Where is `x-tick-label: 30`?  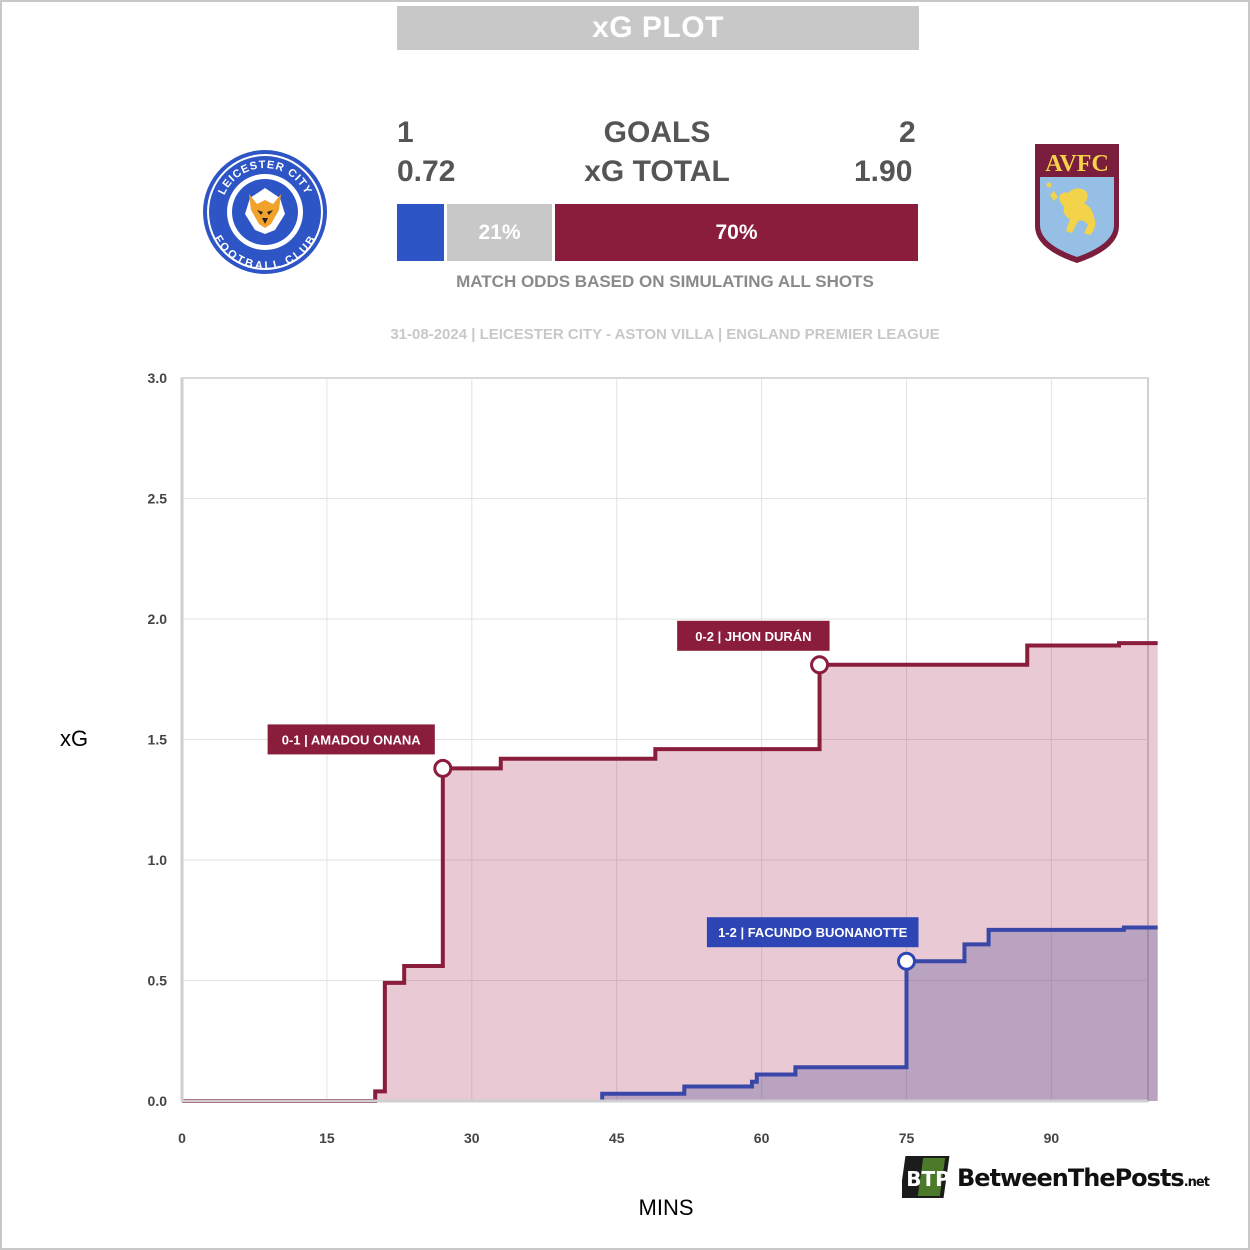
x-tick-label: 30 is located at coordinates (472, 1138).